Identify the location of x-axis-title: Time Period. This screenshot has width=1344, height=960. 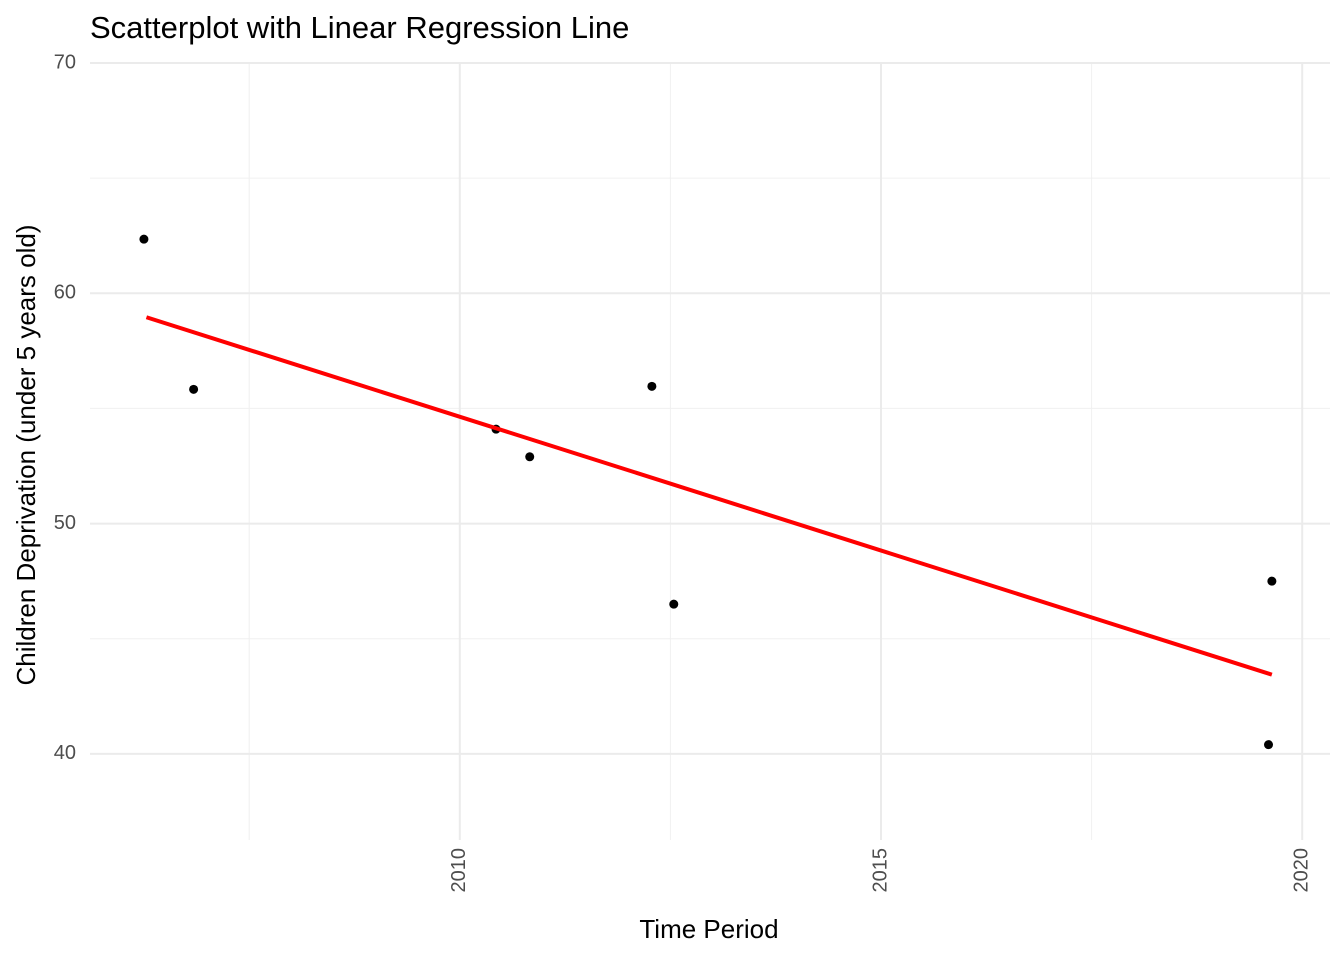
(708, 929).